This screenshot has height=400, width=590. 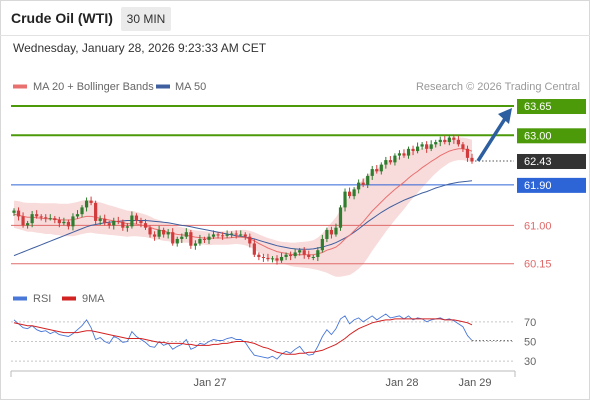 I want to click on rsi-ma-line, so click(x=243, y=336).